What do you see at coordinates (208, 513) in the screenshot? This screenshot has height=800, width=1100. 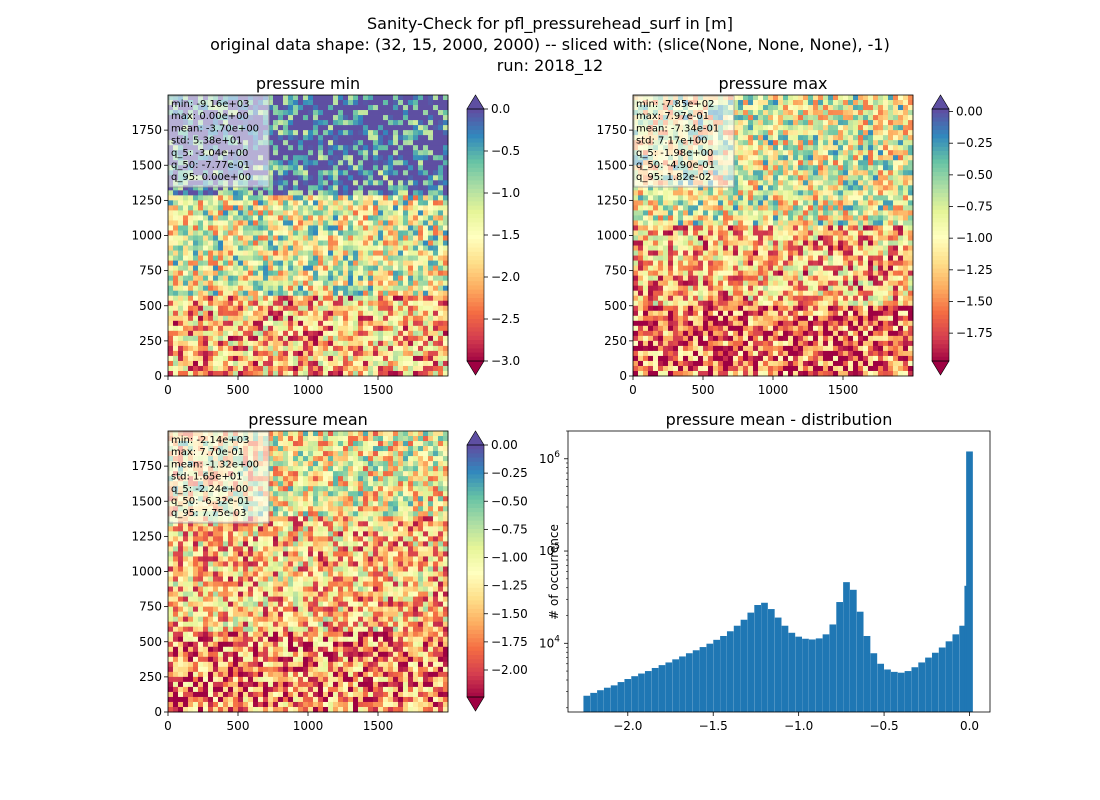 I see `stats-line: q_95: 7.75e-03` at bounding box center [208, 513].